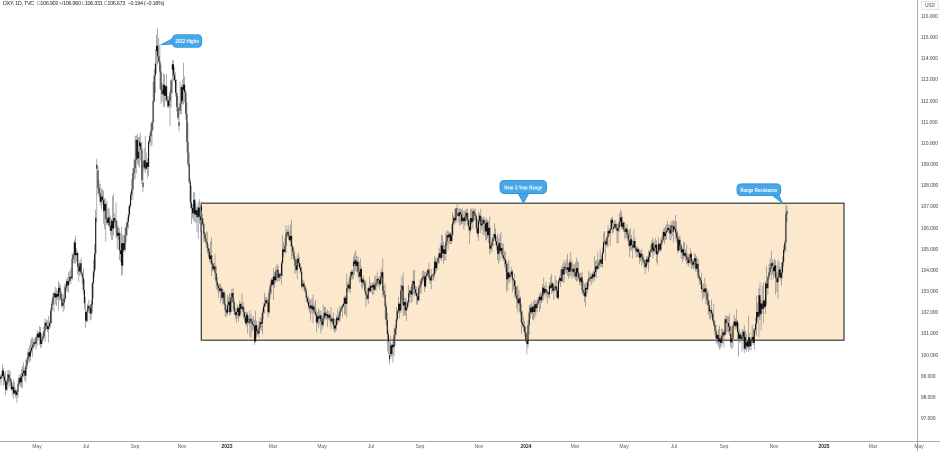 This screenshot has height=451, width=940. I want to click on svg-text: 2022 Highs, so click(187, 42).